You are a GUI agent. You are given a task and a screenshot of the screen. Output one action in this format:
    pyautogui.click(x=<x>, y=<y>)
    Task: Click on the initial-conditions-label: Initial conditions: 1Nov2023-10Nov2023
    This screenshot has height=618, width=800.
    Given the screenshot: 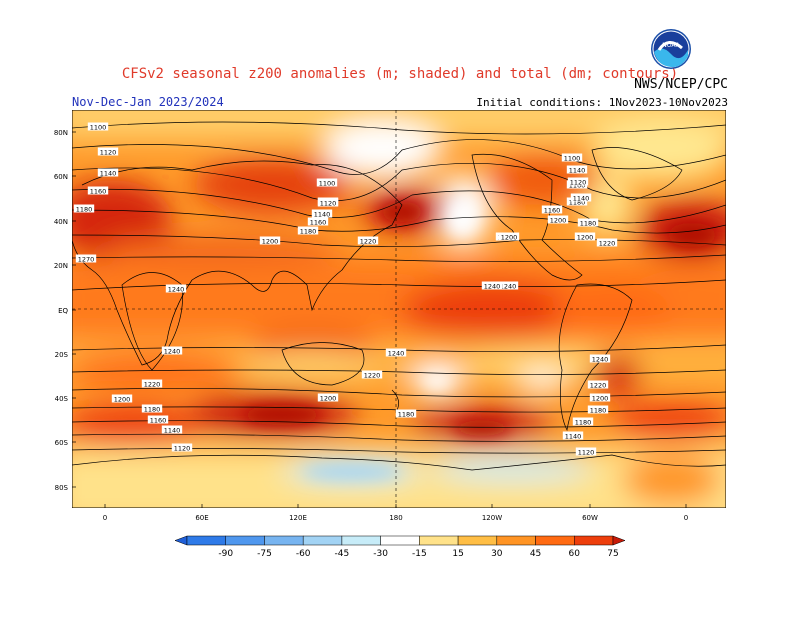 What is the action you would take?
    pyautogui.click(x=602, y=102)
    